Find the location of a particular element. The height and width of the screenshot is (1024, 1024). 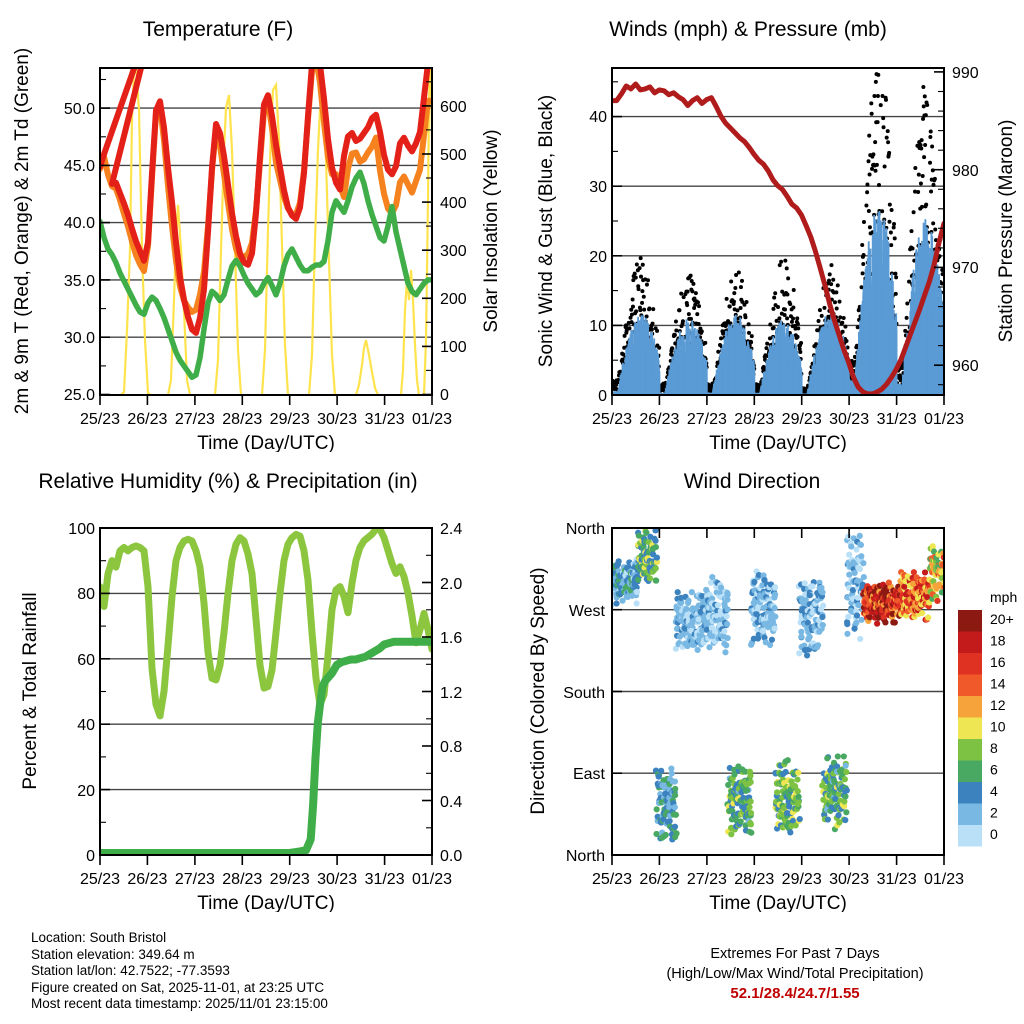

svg-text: 990 is located at coordinates (965, 73).